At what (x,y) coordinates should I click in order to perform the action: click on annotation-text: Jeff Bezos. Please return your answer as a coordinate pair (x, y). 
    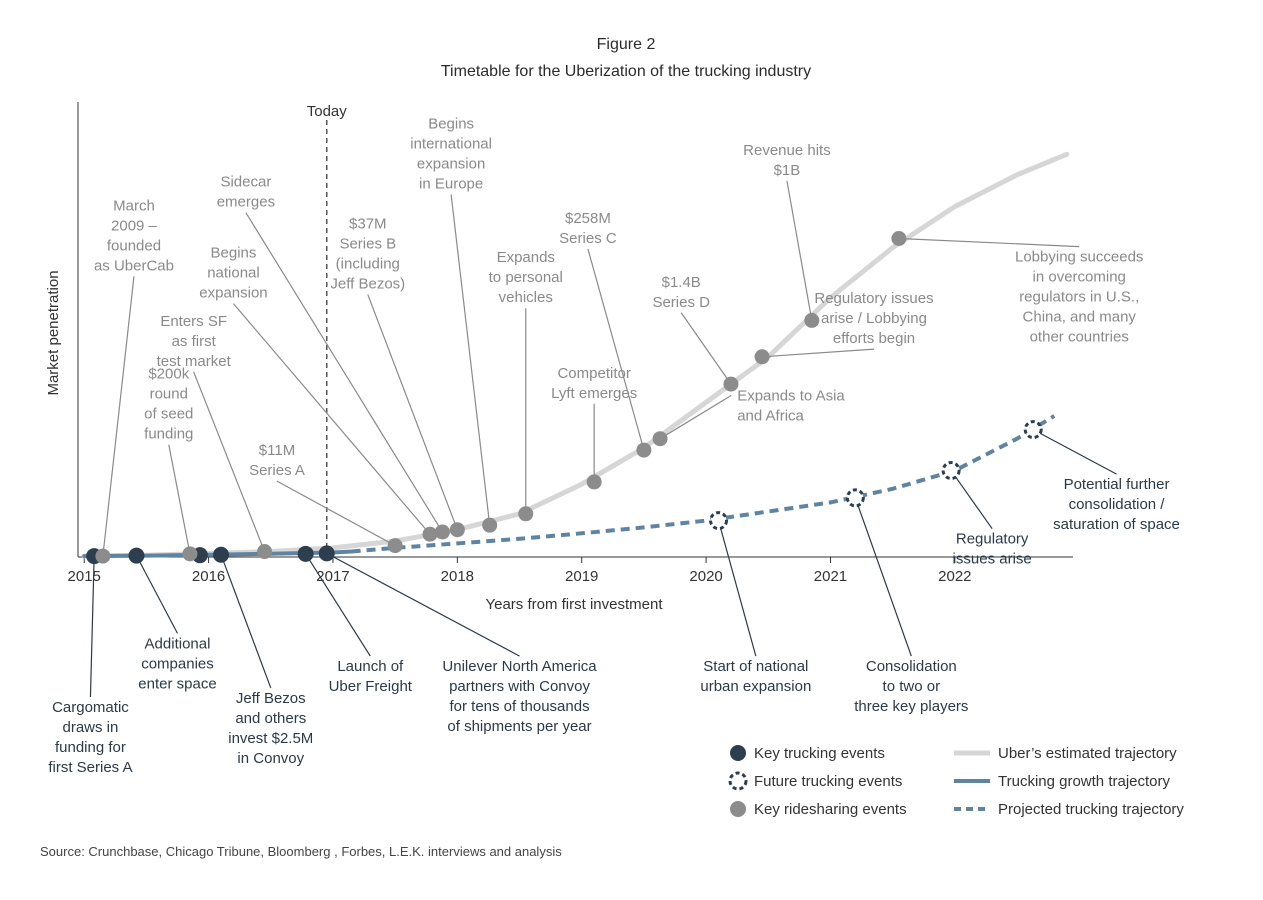
    Looking at the image, I should click on (271, 698).